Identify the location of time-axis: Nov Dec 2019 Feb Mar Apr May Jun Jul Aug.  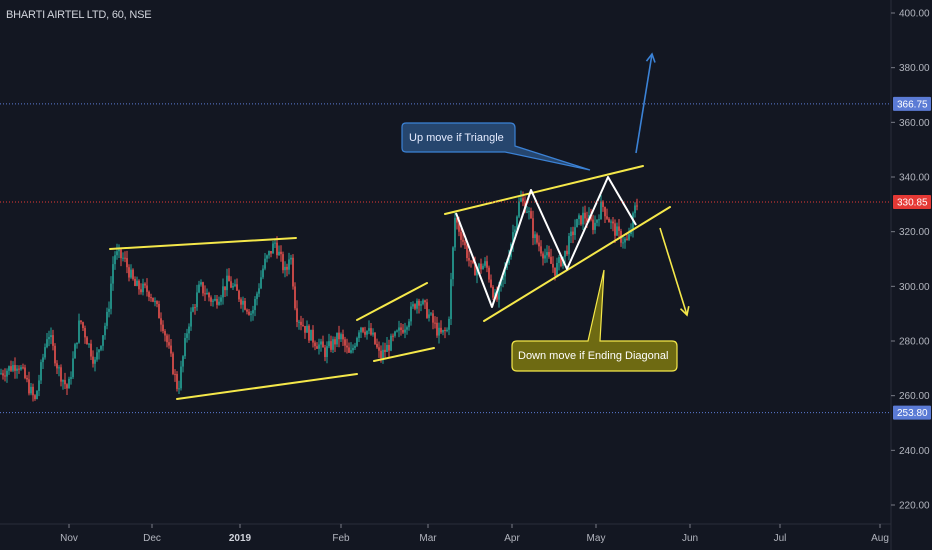
(445, 533).